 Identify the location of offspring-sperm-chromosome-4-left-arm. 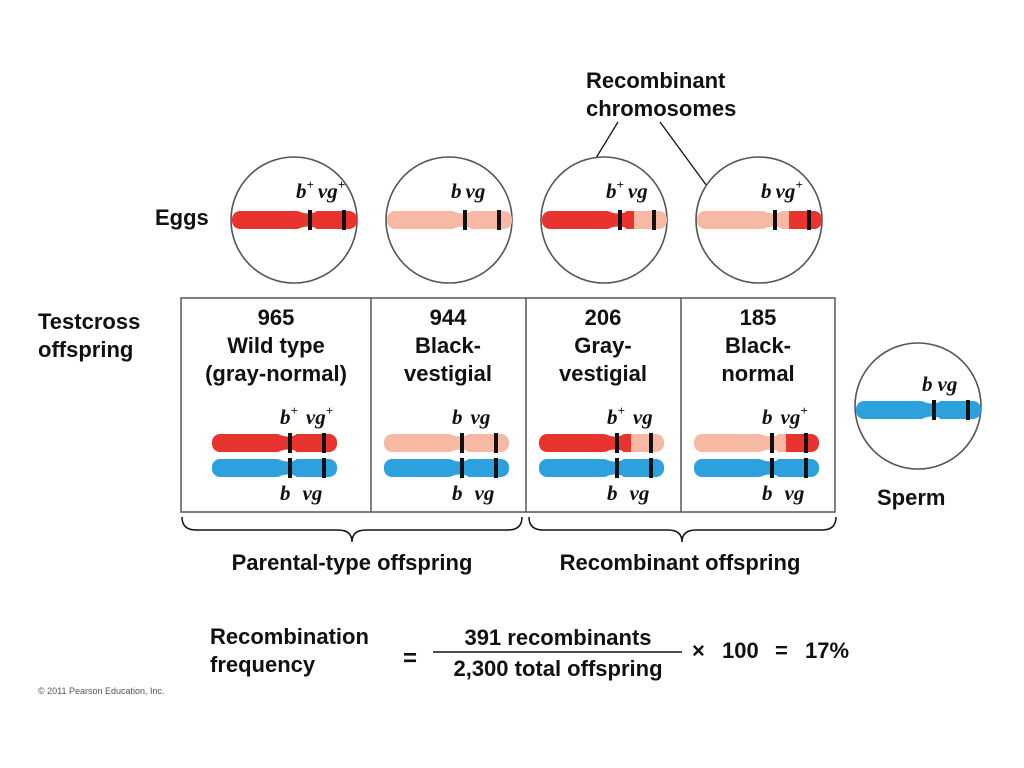
(730, 468).